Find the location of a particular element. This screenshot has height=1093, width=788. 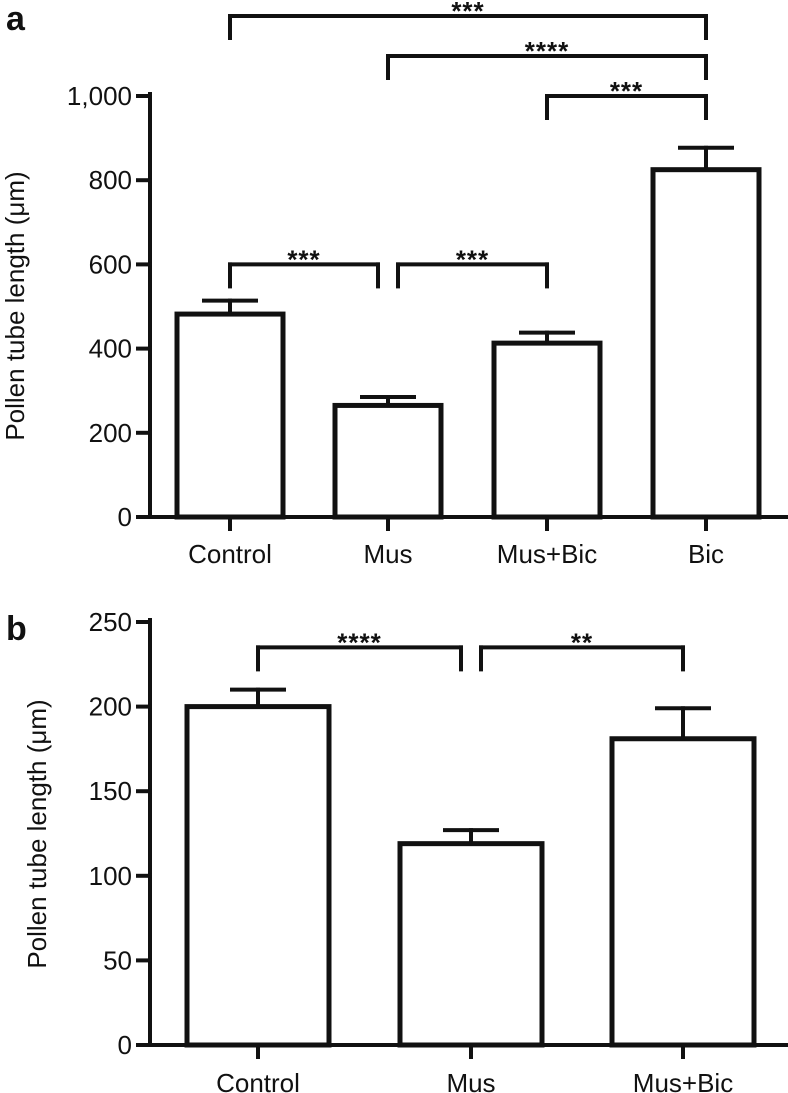

significance-bracket: ** is located at coordinates (582, 649).